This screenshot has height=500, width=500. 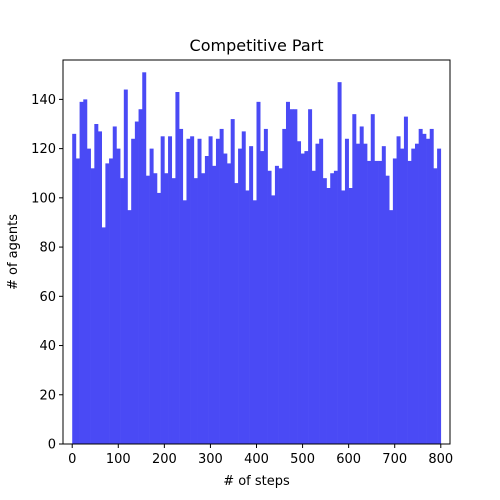 I want to click on x-tick-label: 400, so click(x=256, y=459).